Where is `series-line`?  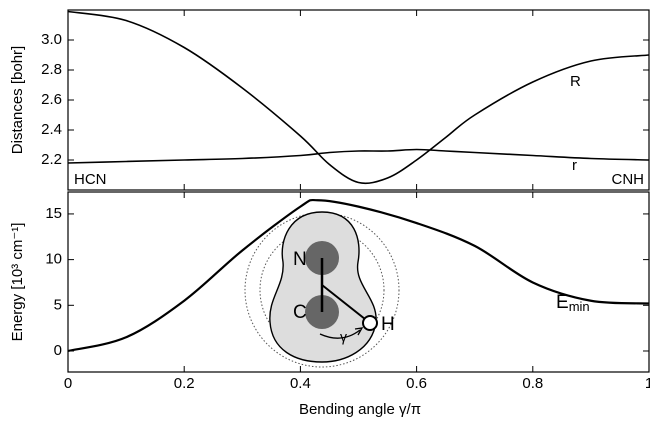
series-line is located at coordinates (358, 156).